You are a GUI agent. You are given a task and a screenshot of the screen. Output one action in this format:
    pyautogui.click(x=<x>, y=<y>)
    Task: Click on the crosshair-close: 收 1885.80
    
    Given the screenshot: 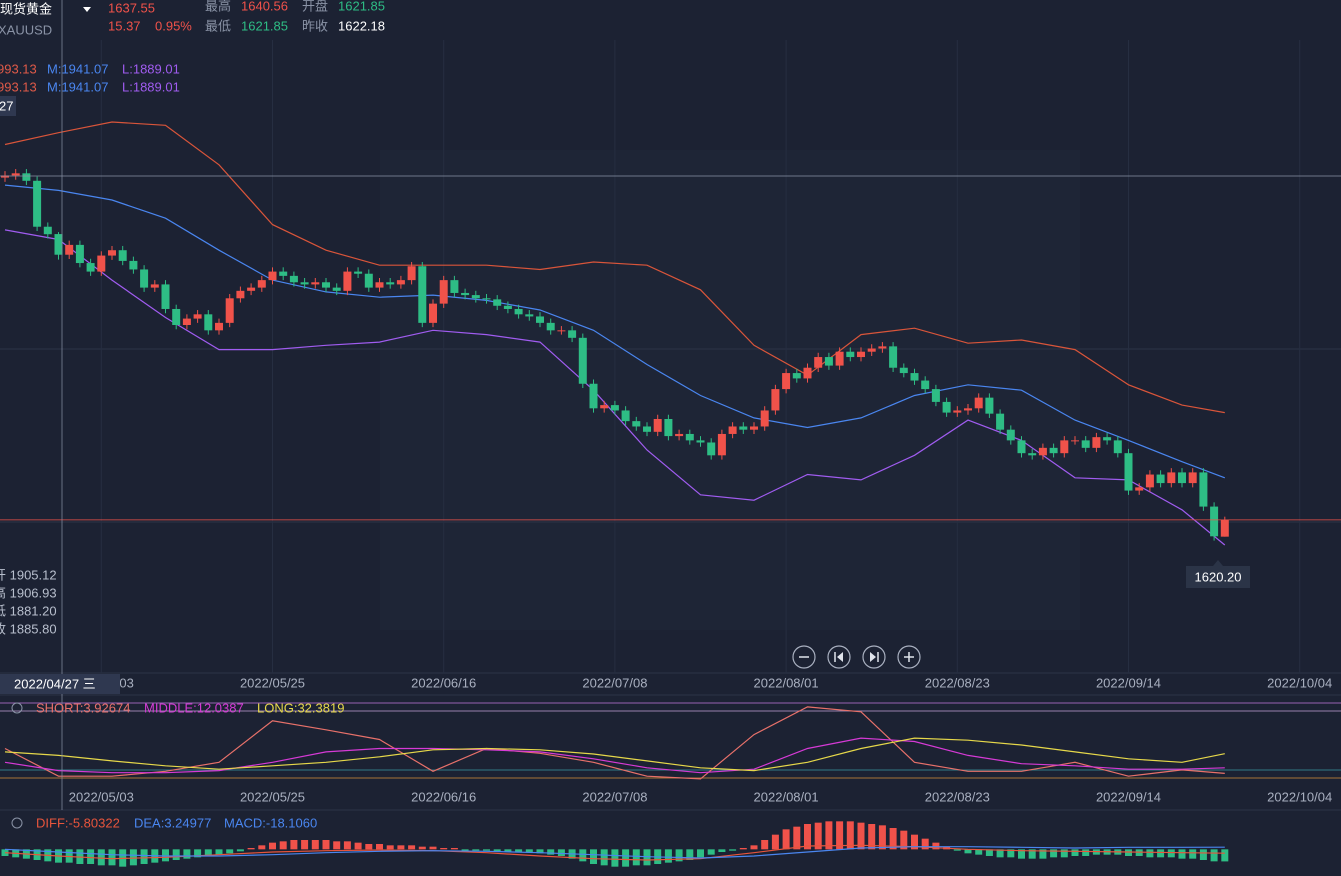 What is the action you would take?
    pyautogui.click(x=28, y=628)
    